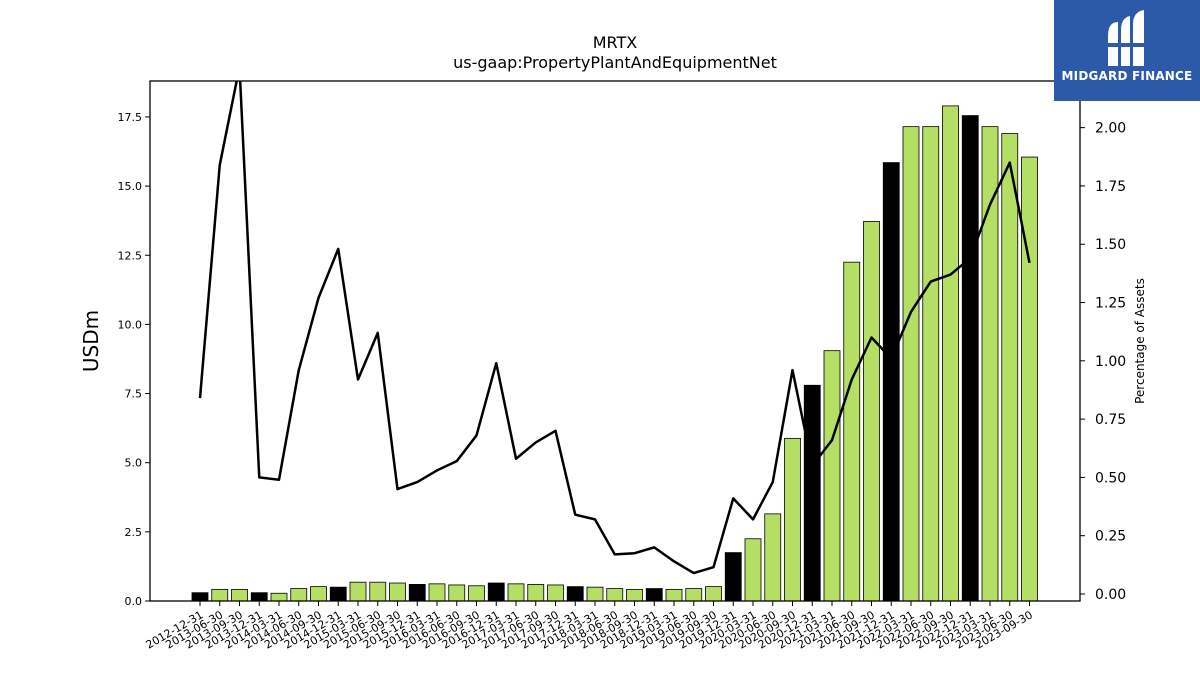 This screenshot has width=1200, height=675. Describe the element at coordinates (1110, 420) in the screenshot. I see `y2-tick-label: 0.75` at that location.